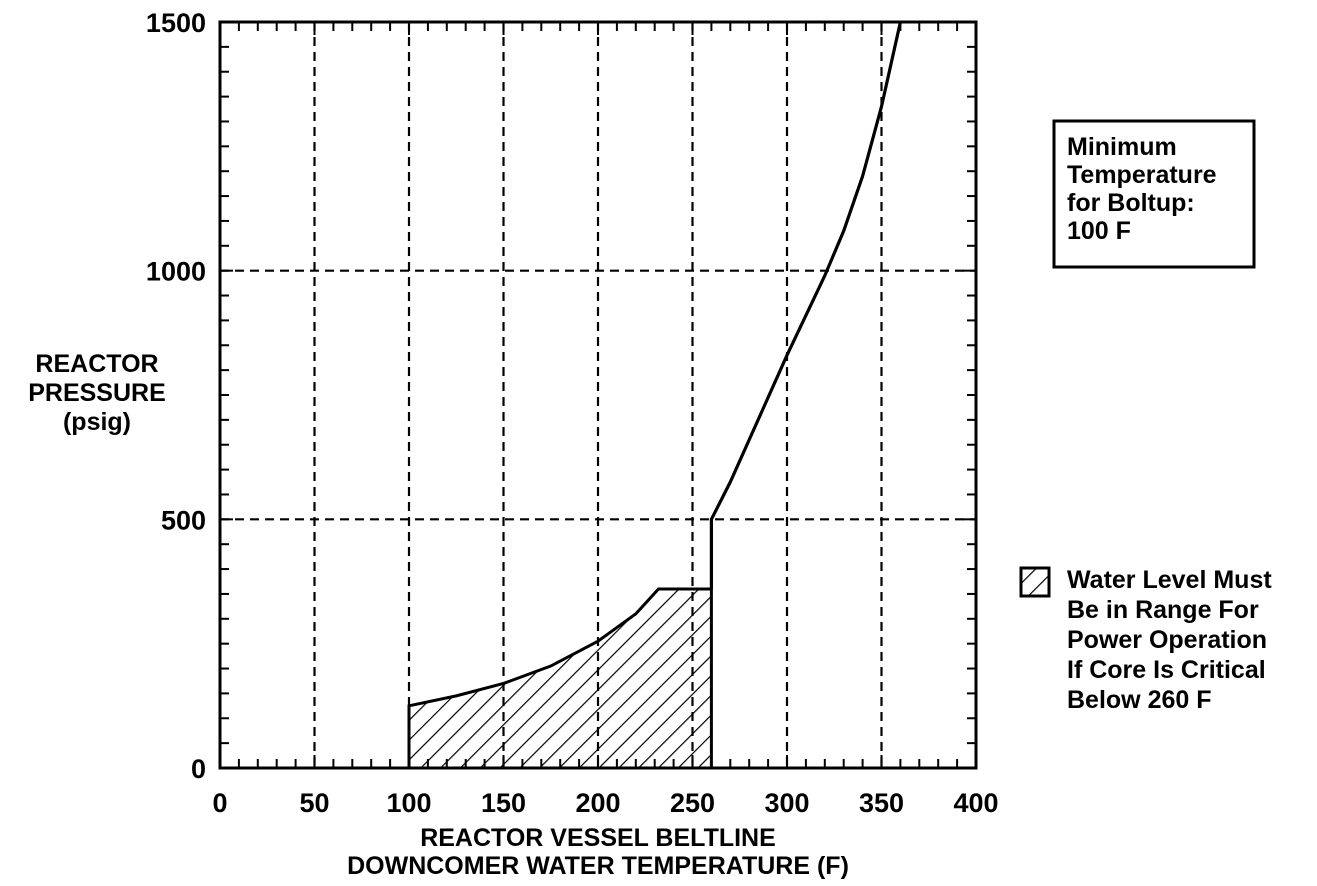  I want to click on boltup-note-line-1: Minimum, so click(1122, 147).